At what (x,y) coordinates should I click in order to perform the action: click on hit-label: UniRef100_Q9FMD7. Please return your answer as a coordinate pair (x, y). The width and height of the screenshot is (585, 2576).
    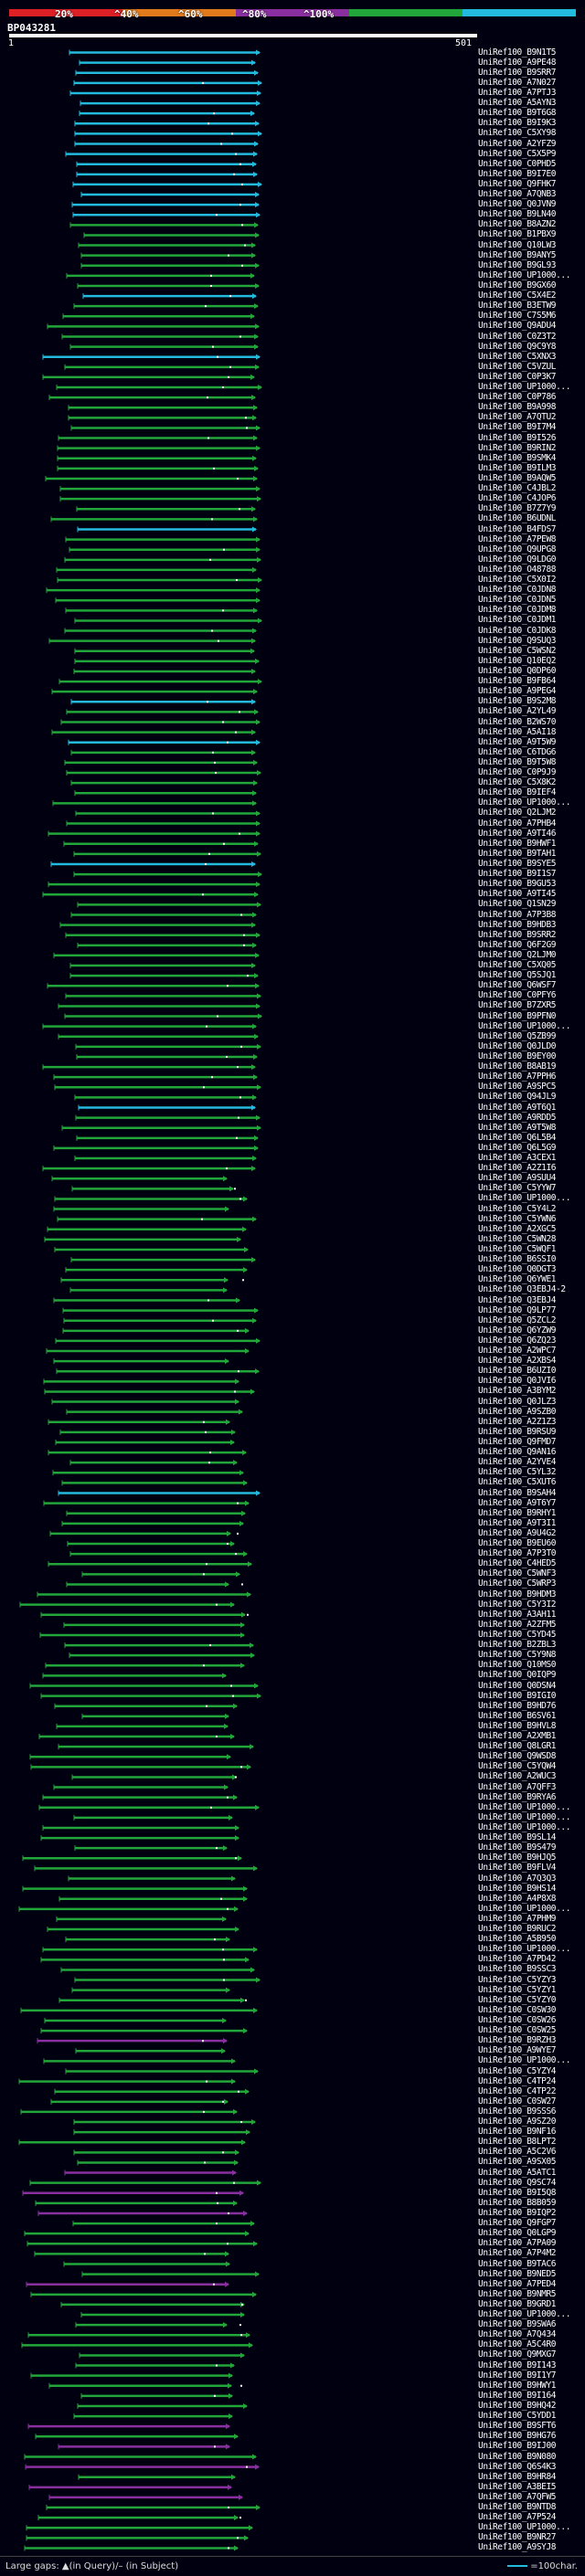
    Looking at the image, I should click on (517, 1442).